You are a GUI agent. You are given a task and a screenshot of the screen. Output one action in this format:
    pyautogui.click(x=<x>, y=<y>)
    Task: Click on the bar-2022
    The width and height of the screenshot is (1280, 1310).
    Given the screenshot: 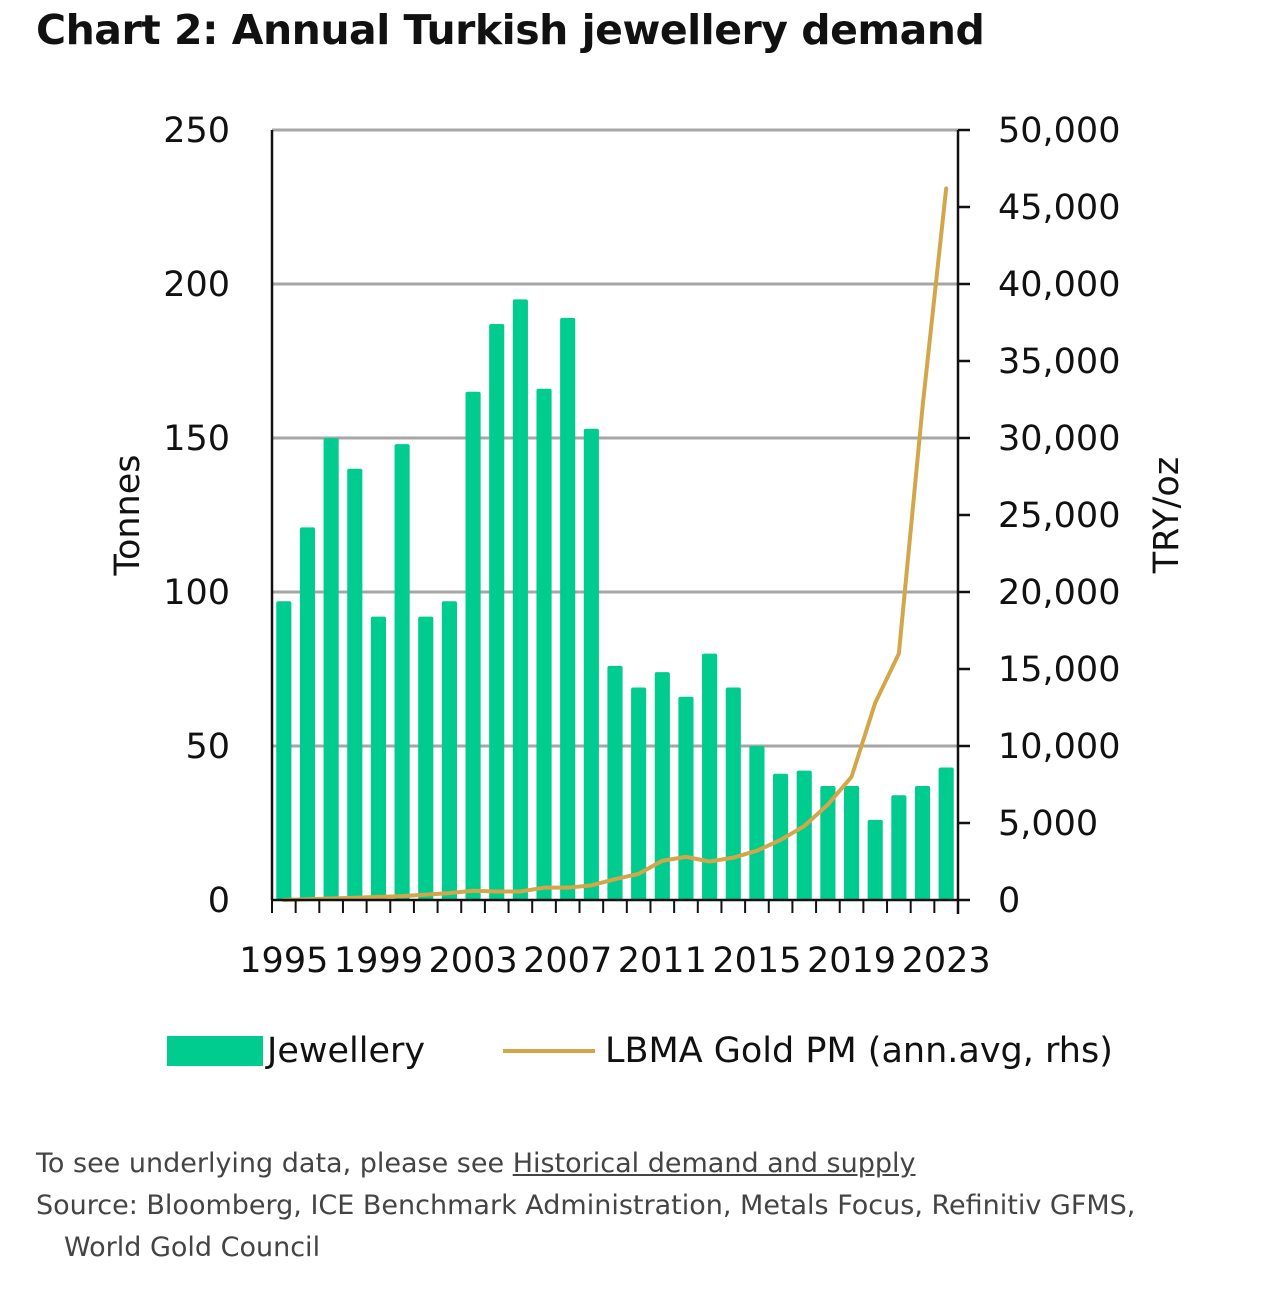 What is the action you would take?
    pyautogui.click(x=922, y=843)
    